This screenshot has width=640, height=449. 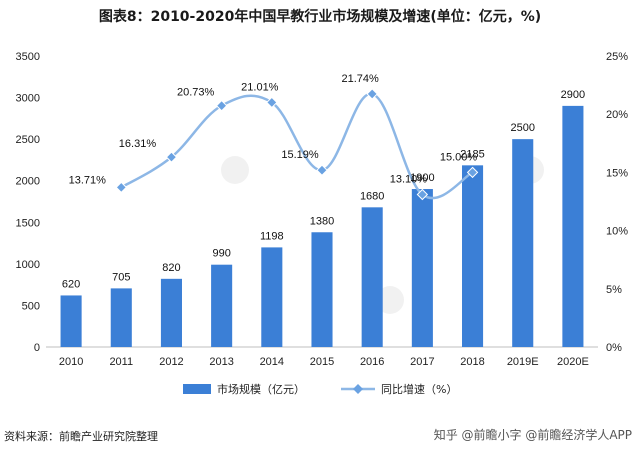 I want to click on y-left-tick-label: 1000, so click(x=28, y=265).